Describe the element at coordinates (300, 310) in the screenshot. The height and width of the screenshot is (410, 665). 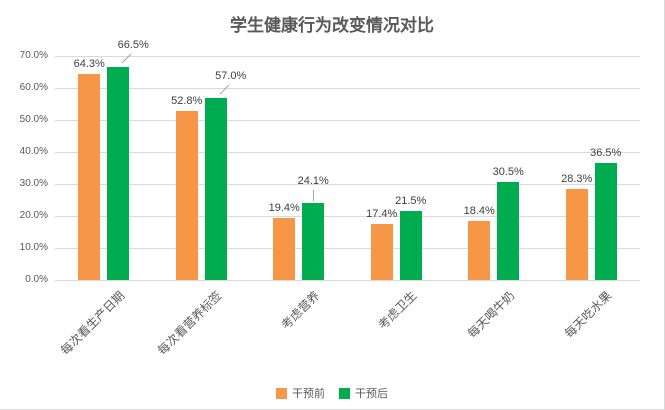
I see `x-axis-category-label: 考虑营养` at that location.